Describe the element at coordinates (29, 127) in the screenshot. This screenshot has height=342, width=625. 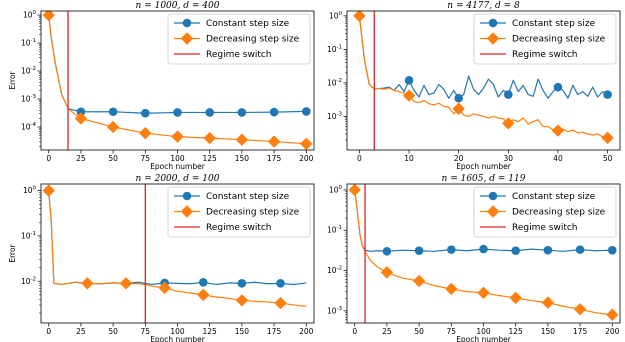
I see `y-tick-label: 10⁻⁴` at that location.